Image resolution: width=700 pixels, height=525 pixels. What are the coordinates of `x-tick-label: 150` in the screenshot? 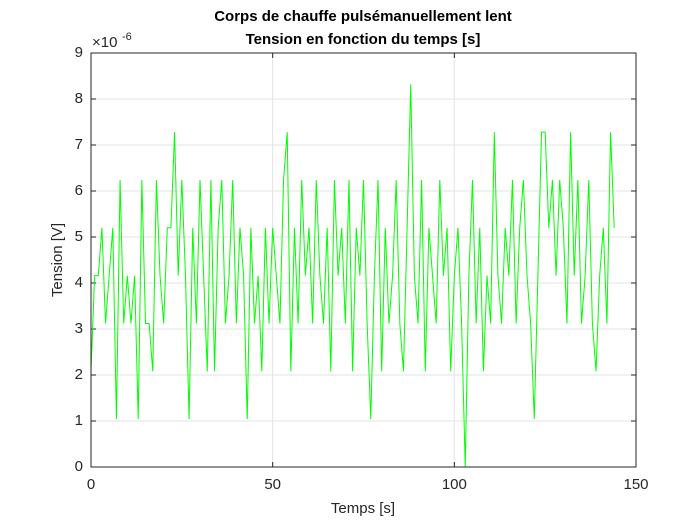 It's located at (635, 484).